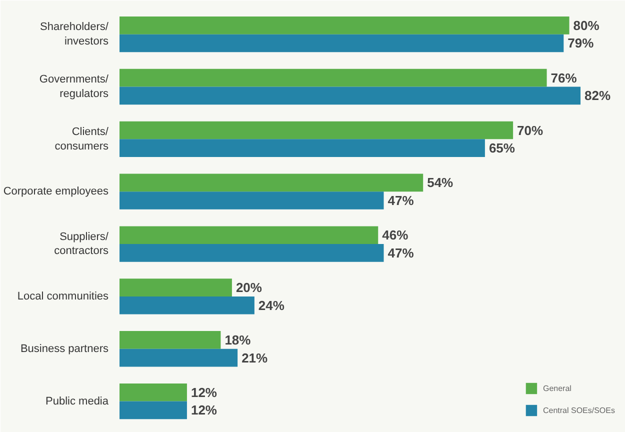 Image resolution: width=625 pixels, height=432 pixels. Describe the element at coordinates (64, 348) in the screenshot. I see `y-tick-label: Business partners` at that location.